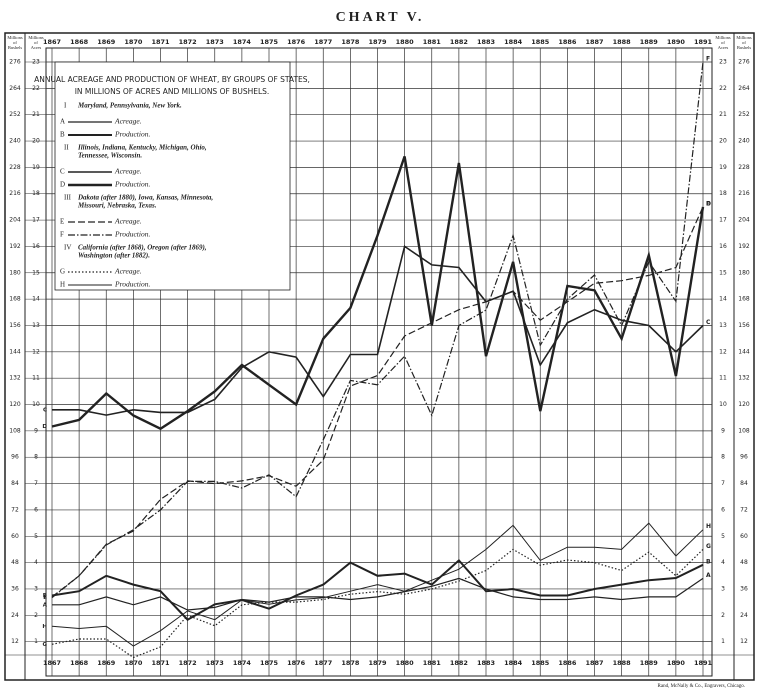 The height and width of the screenshot is (693, 759). What do you see at coordinates (708, 203) in the screenshot?
I see `series-end-letter: E` at bounding box center [708, 203].